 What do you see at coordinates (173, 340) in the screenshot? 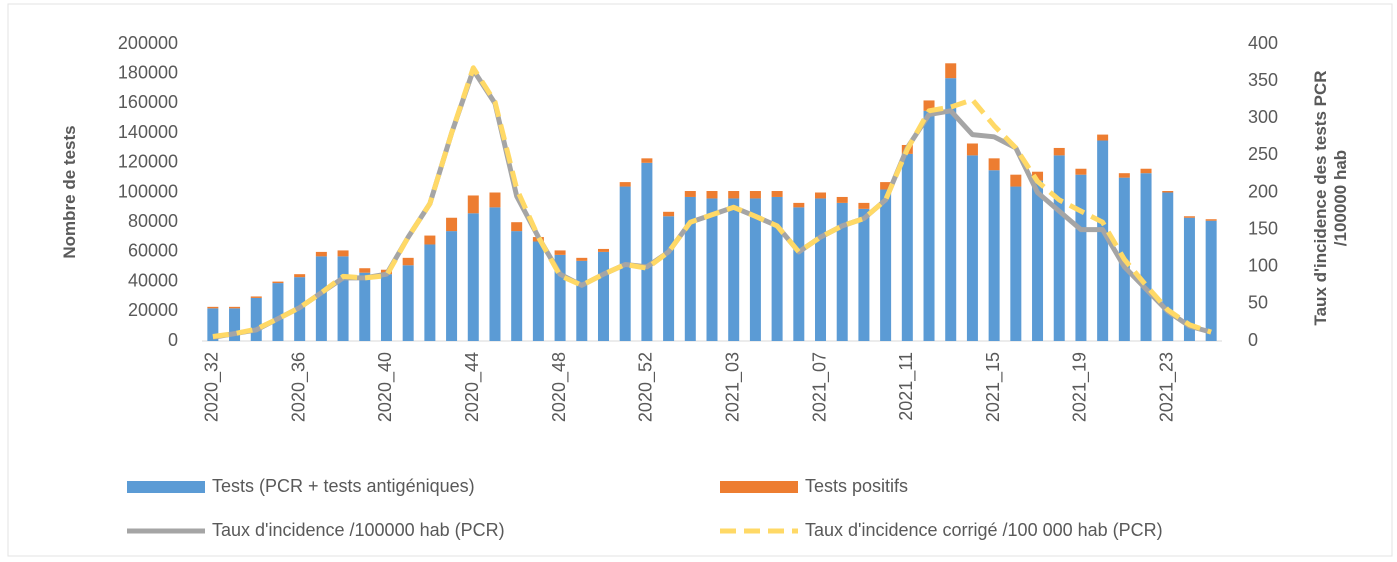
I see `y-tick-label: 0` at bounding box center [173, 340].